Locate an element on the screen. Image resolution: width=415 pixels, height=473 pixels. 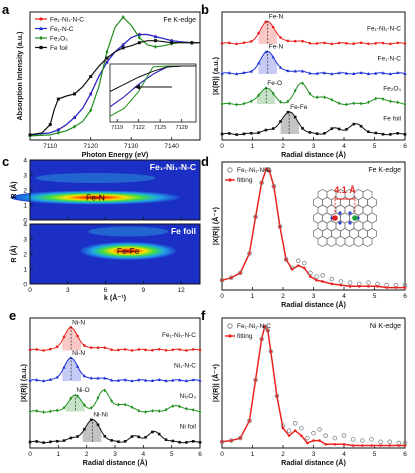
x-tick-label: 3 is located at coordinates (314, 296).